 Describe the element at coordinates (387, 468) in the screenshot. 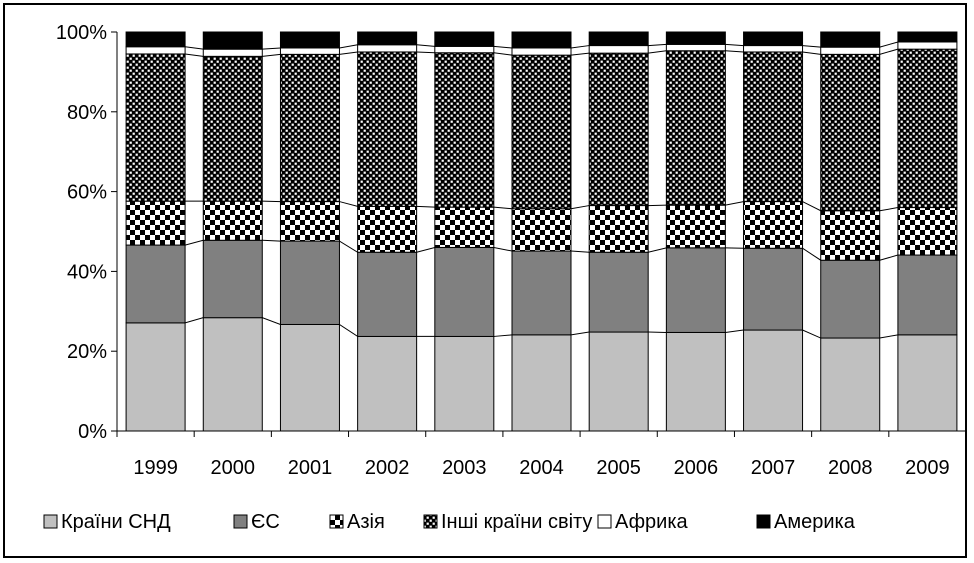

I see `x-tick-label: 2002` at that location.